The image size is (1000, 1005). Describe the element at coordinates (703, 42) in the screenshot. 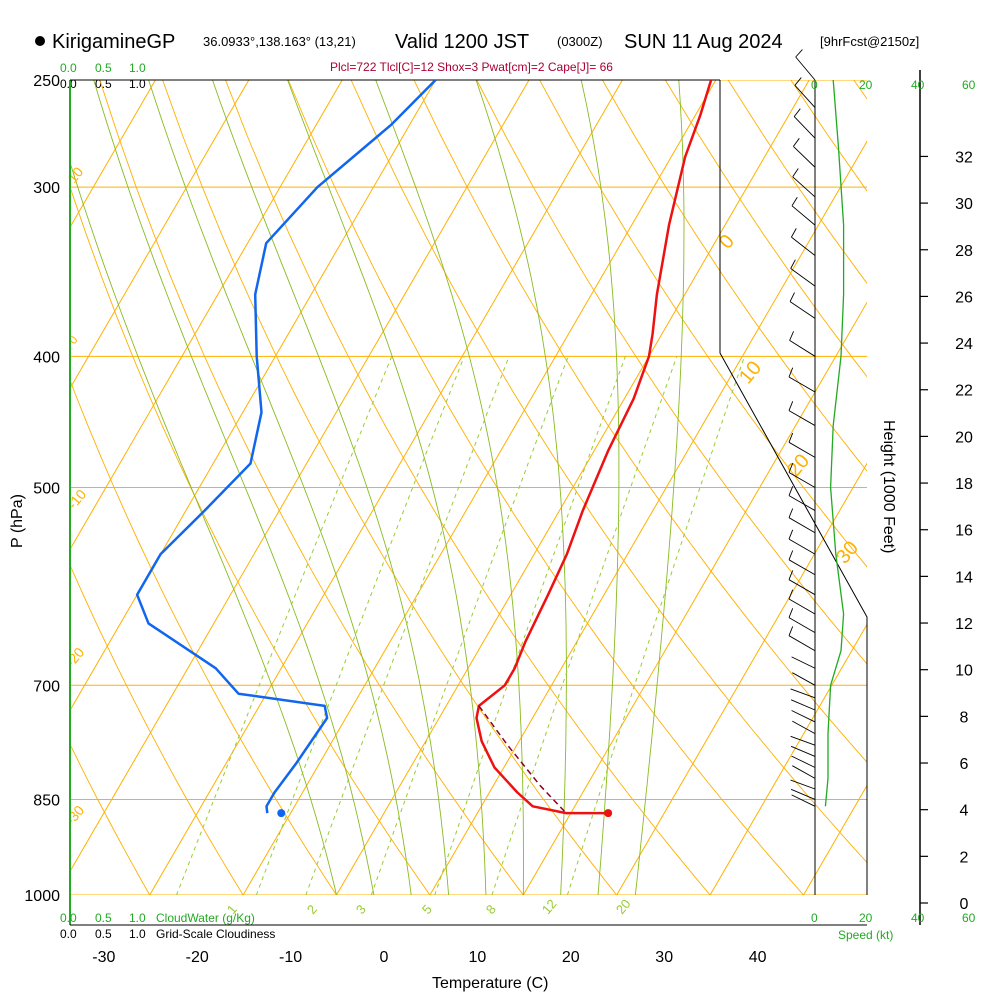

I see `valid-date: SUN 11 Aug 2024` at that location.